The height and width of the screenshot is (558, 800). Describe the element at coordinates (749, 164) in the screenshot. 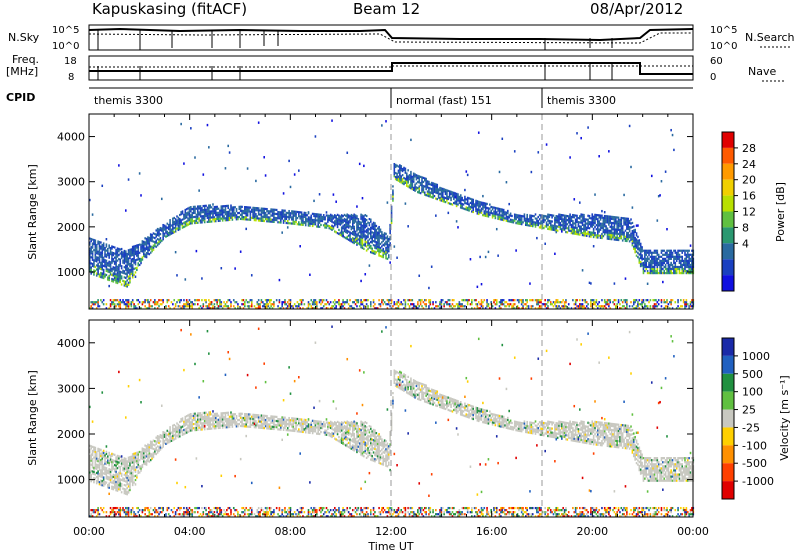

I see `colorbar-tick-label: 24` at that location.